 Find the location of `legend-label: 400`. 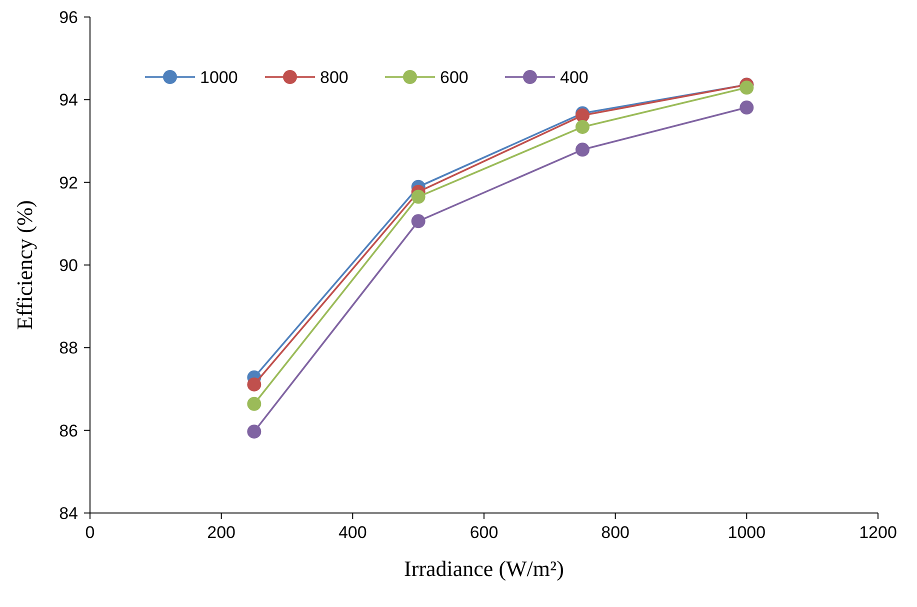

legend-label: 400 is located at coordinates (574, 77).